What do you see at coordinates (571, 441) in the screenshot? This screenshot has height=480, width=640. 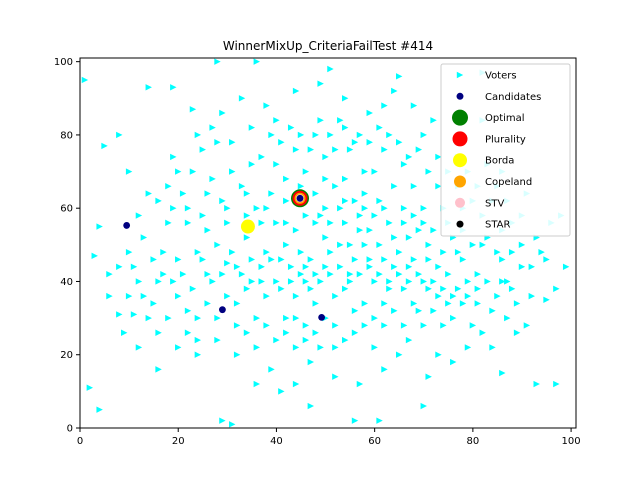 I see `x-tick-label: 100` at bounding box center [571, 441].